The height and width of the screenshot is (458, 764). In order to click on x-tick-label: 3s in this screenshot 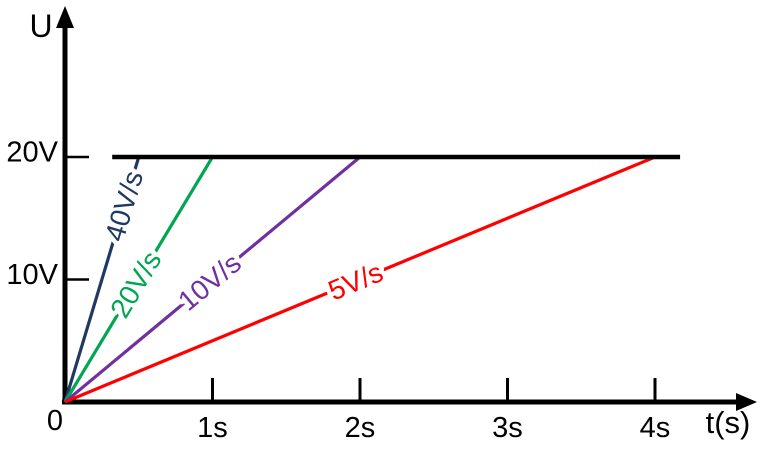, I will do `click(507, 428)`.